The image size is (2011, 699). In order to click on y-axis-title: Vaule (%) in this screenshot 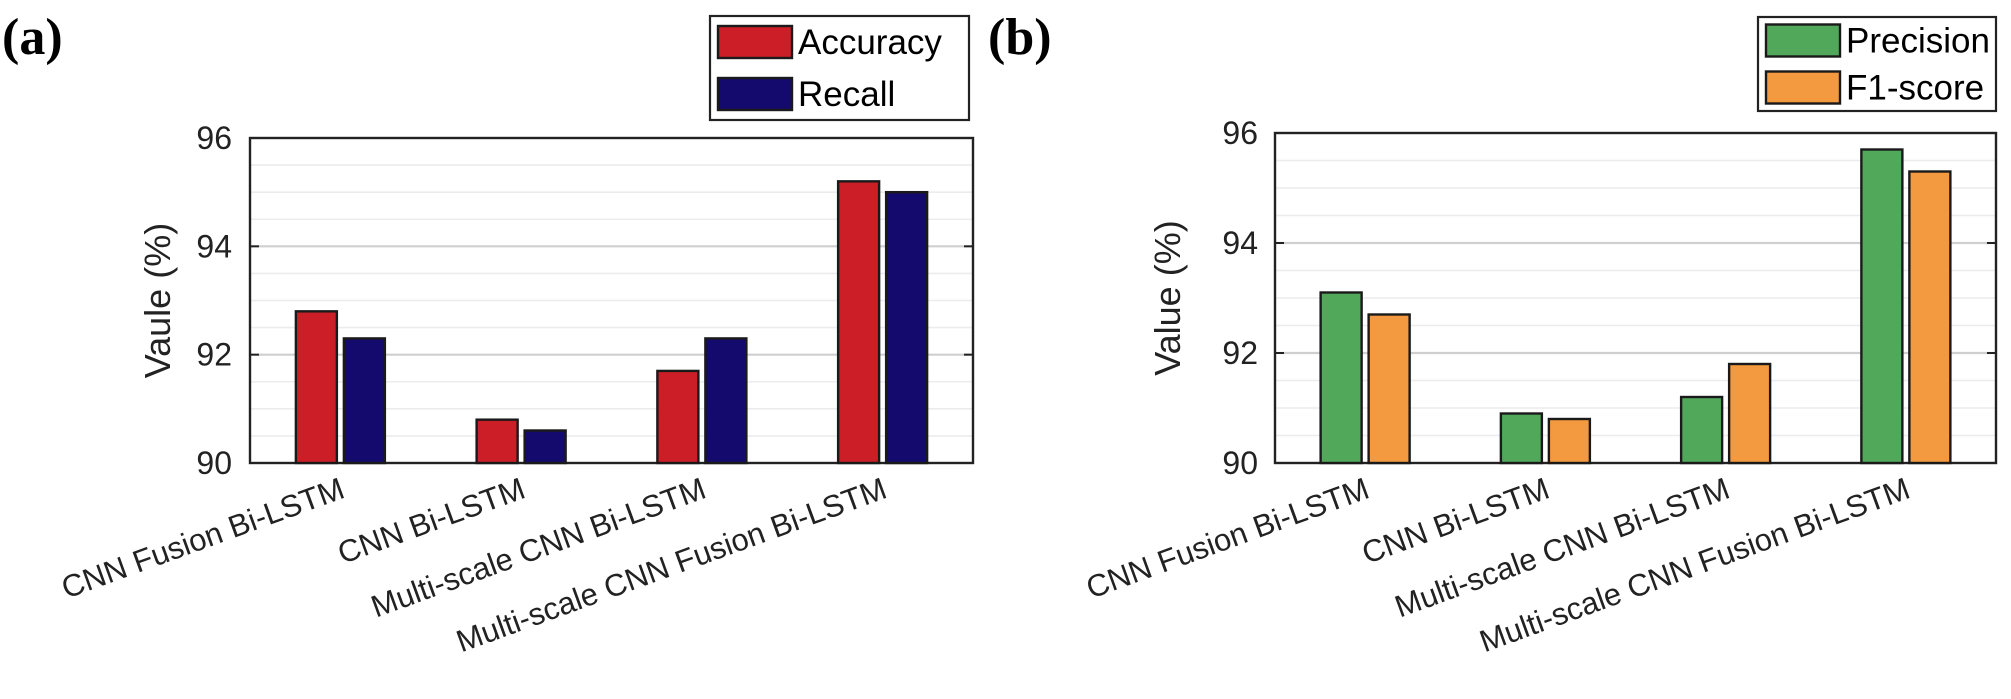, I will do `click(157, 300)`.